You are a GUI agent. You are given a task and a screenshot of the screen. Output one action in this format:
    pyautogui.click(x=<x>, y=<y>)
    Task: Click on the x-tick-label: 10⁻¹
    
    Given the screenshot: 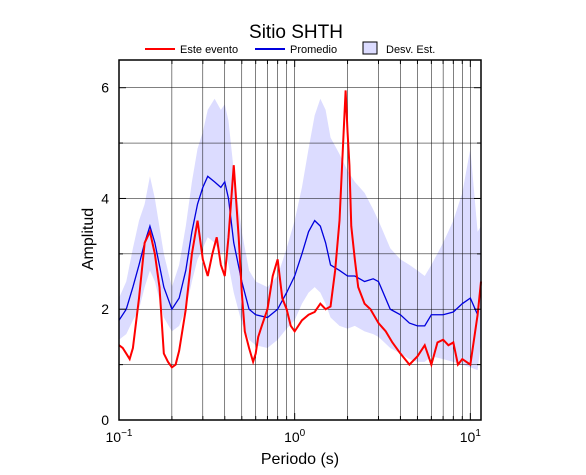 What is the action you would take?
    pyautogui.click(x=119, y=436)
    